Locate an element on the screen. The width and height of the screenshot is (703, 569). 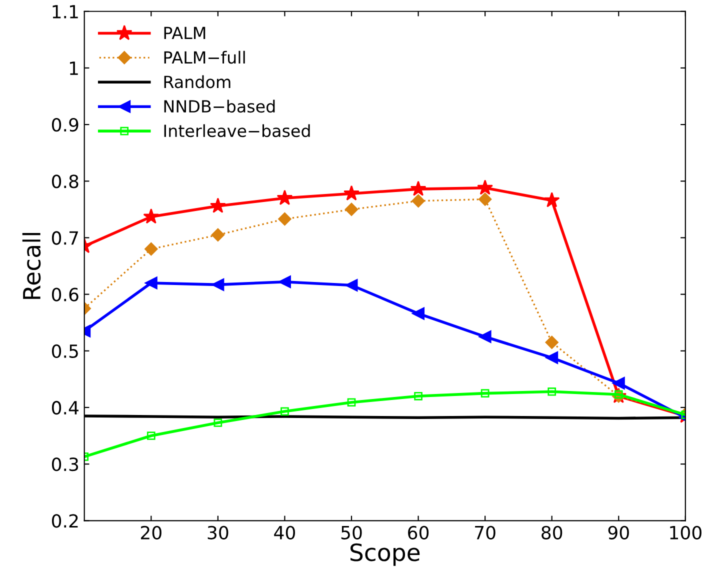
y-tick-label: 0.9 is located at coordinates (65, 125).